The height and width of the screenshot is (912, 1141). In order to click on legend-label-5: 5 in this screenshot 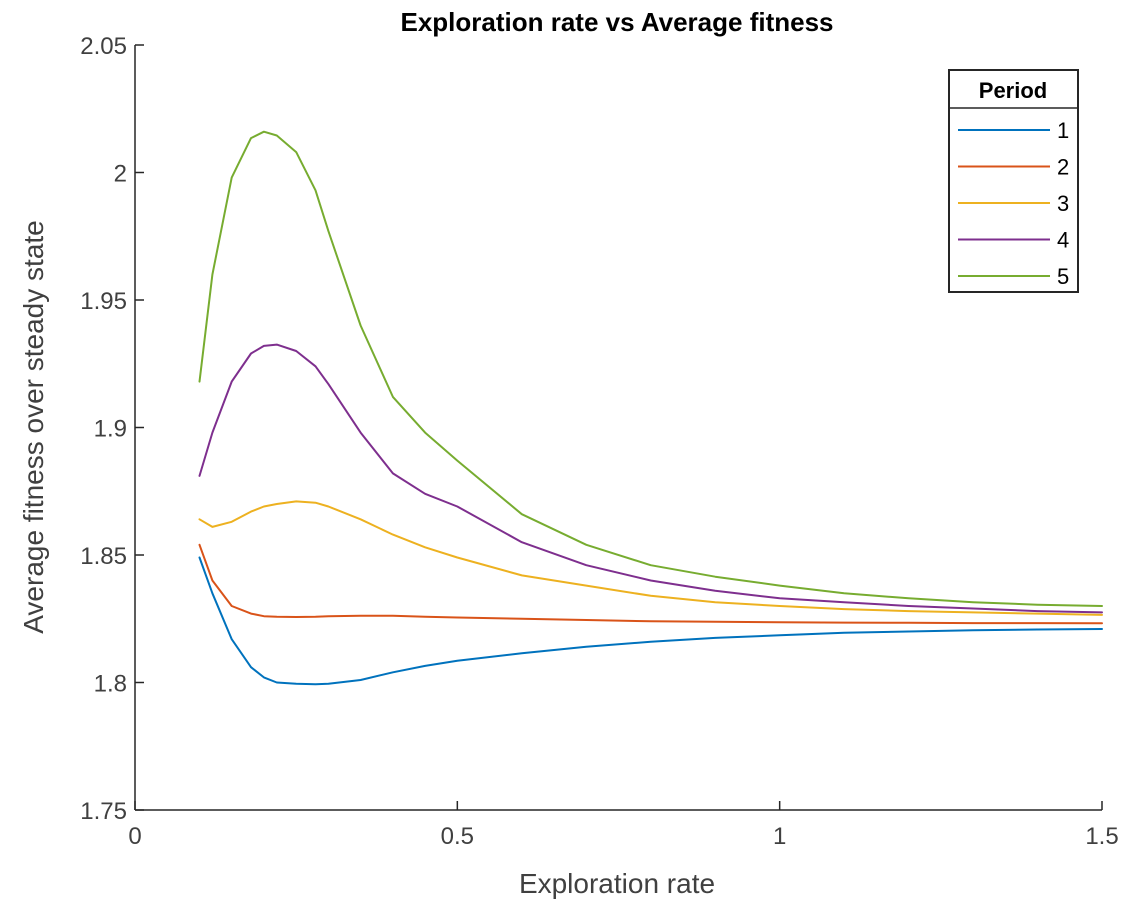, I will do `click(1063, 276)`.